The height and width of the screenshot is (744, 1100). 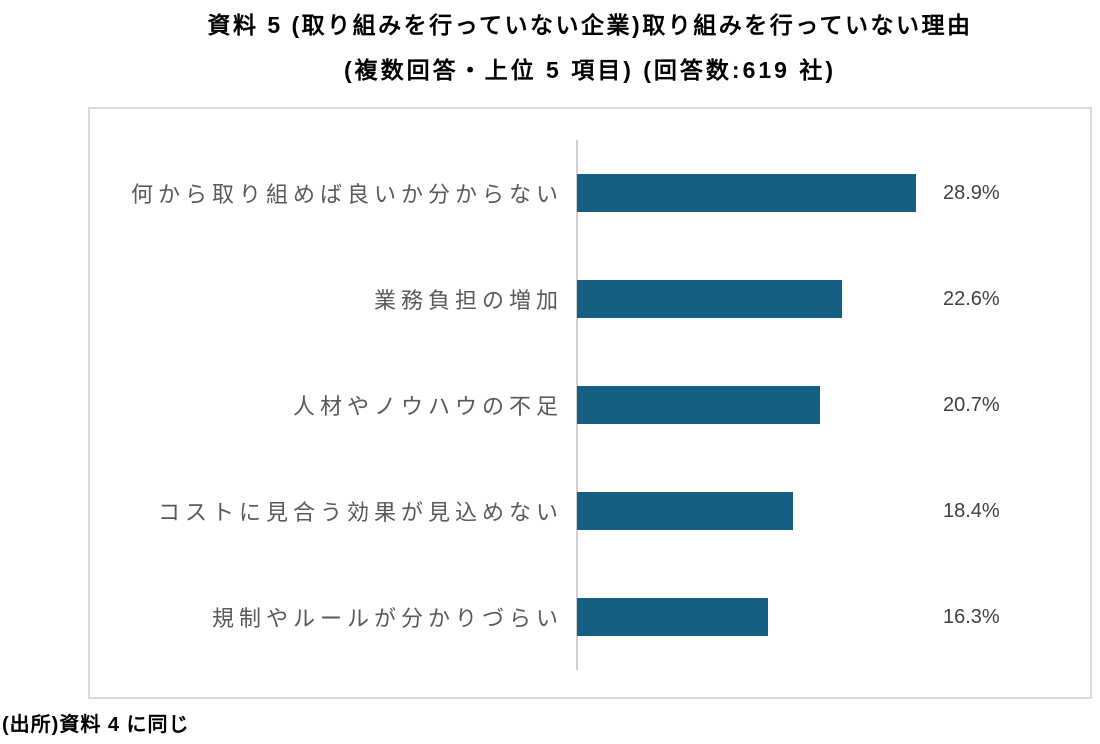 I want to click on bar-row: 規制やルールが分かりづらい 16.3%, so click(x=590, y=617).